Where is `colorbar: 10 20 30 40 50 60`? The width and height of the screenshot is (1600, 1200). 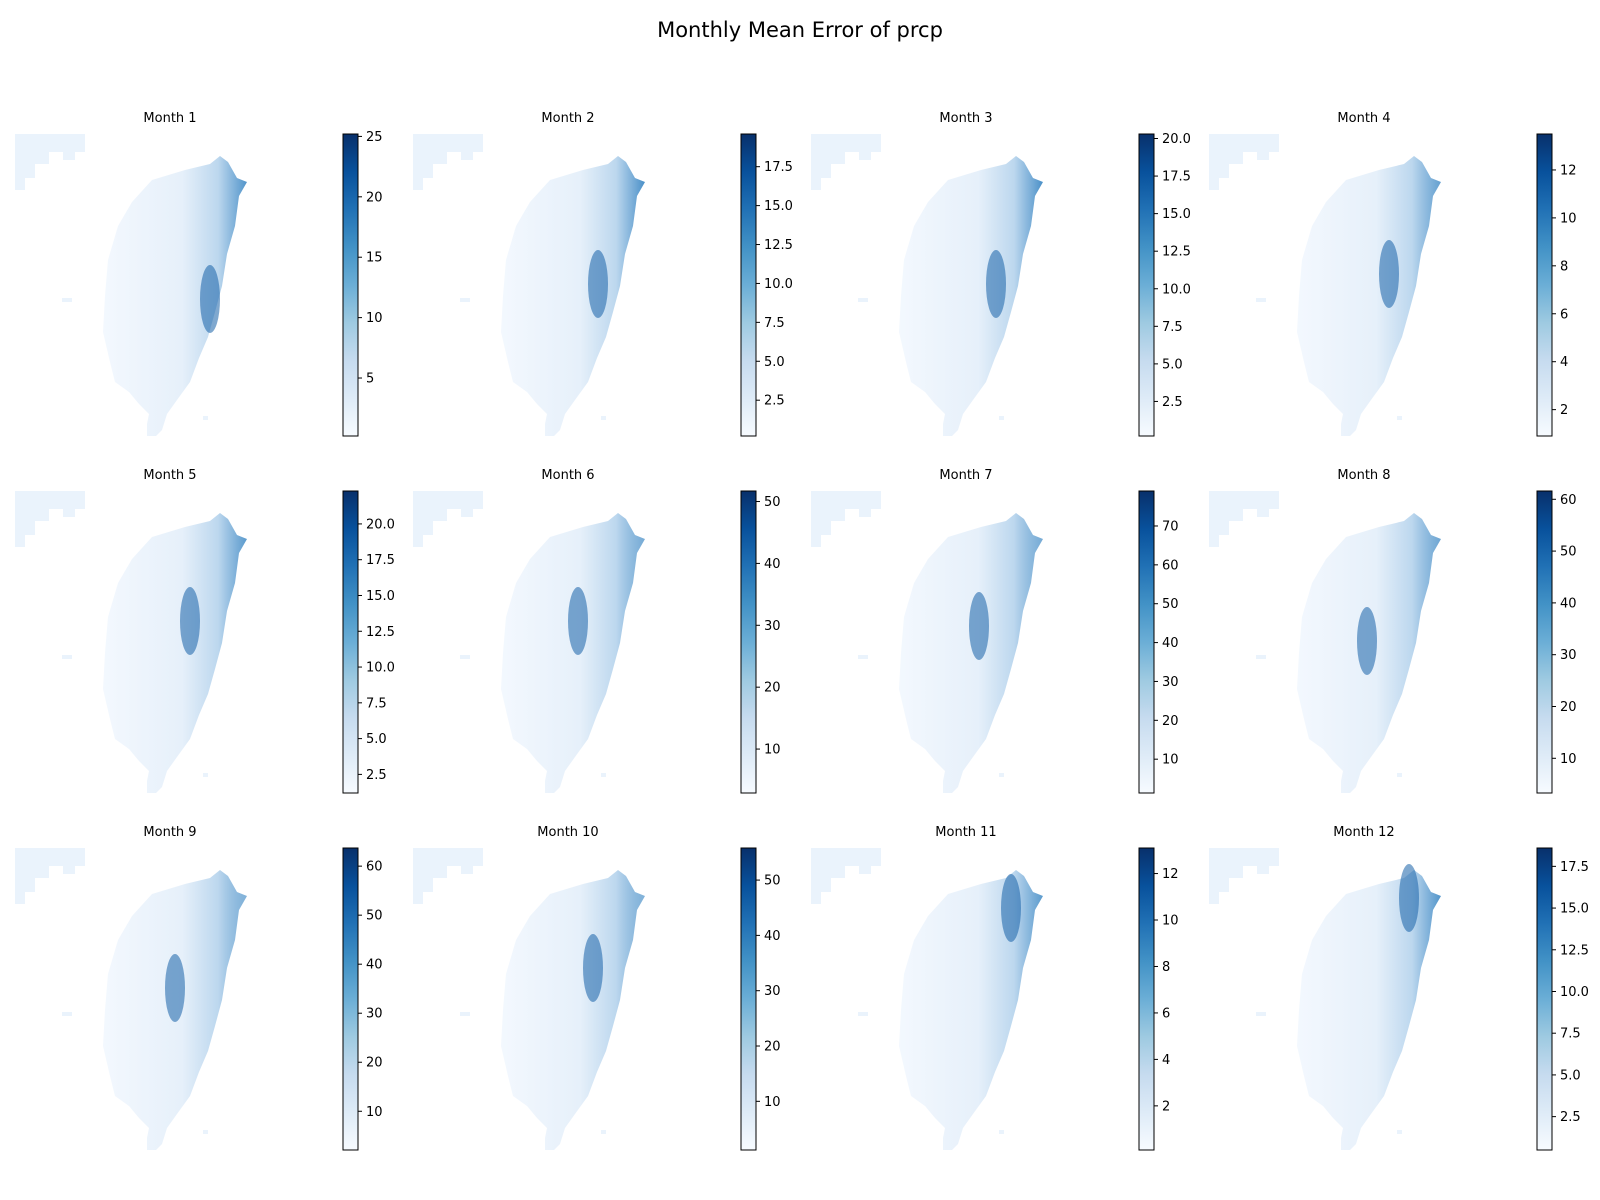
colorbar: 10 20 30 40 50 60 is located at coordinates (1556, 642).